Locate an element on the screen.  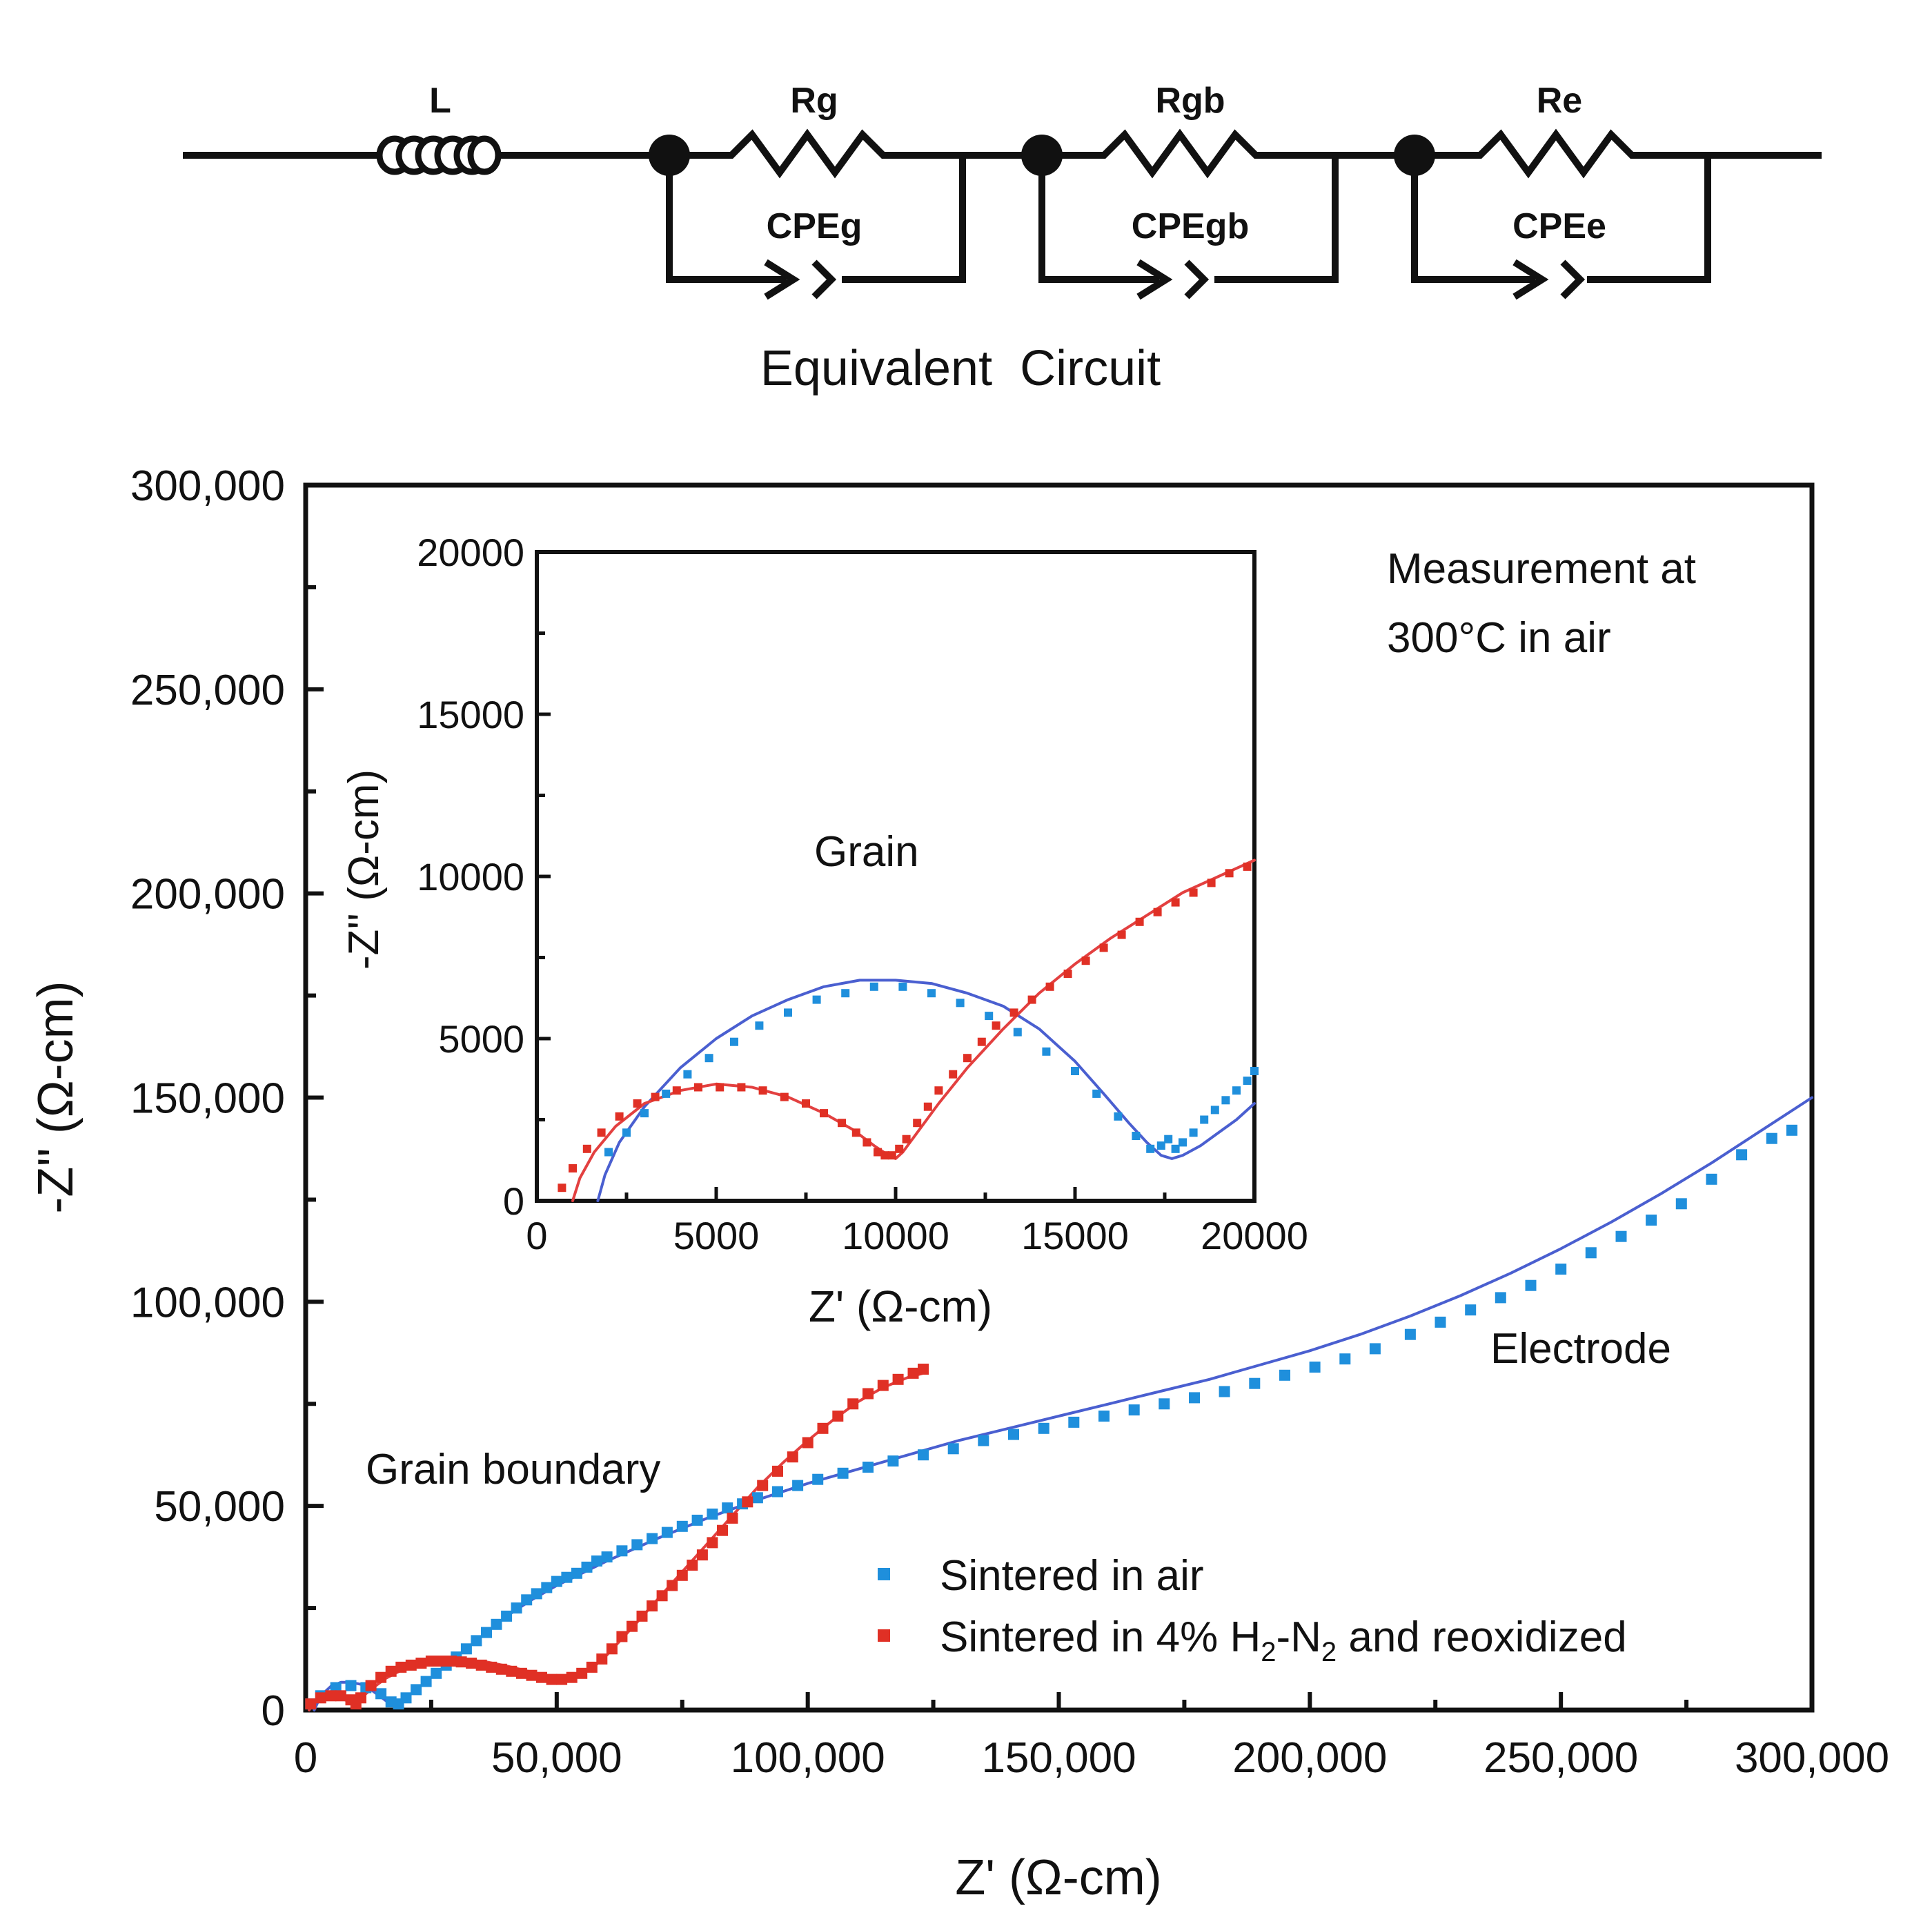
x-tick-label: 200,000 is located at coordinates (1309, 1758).